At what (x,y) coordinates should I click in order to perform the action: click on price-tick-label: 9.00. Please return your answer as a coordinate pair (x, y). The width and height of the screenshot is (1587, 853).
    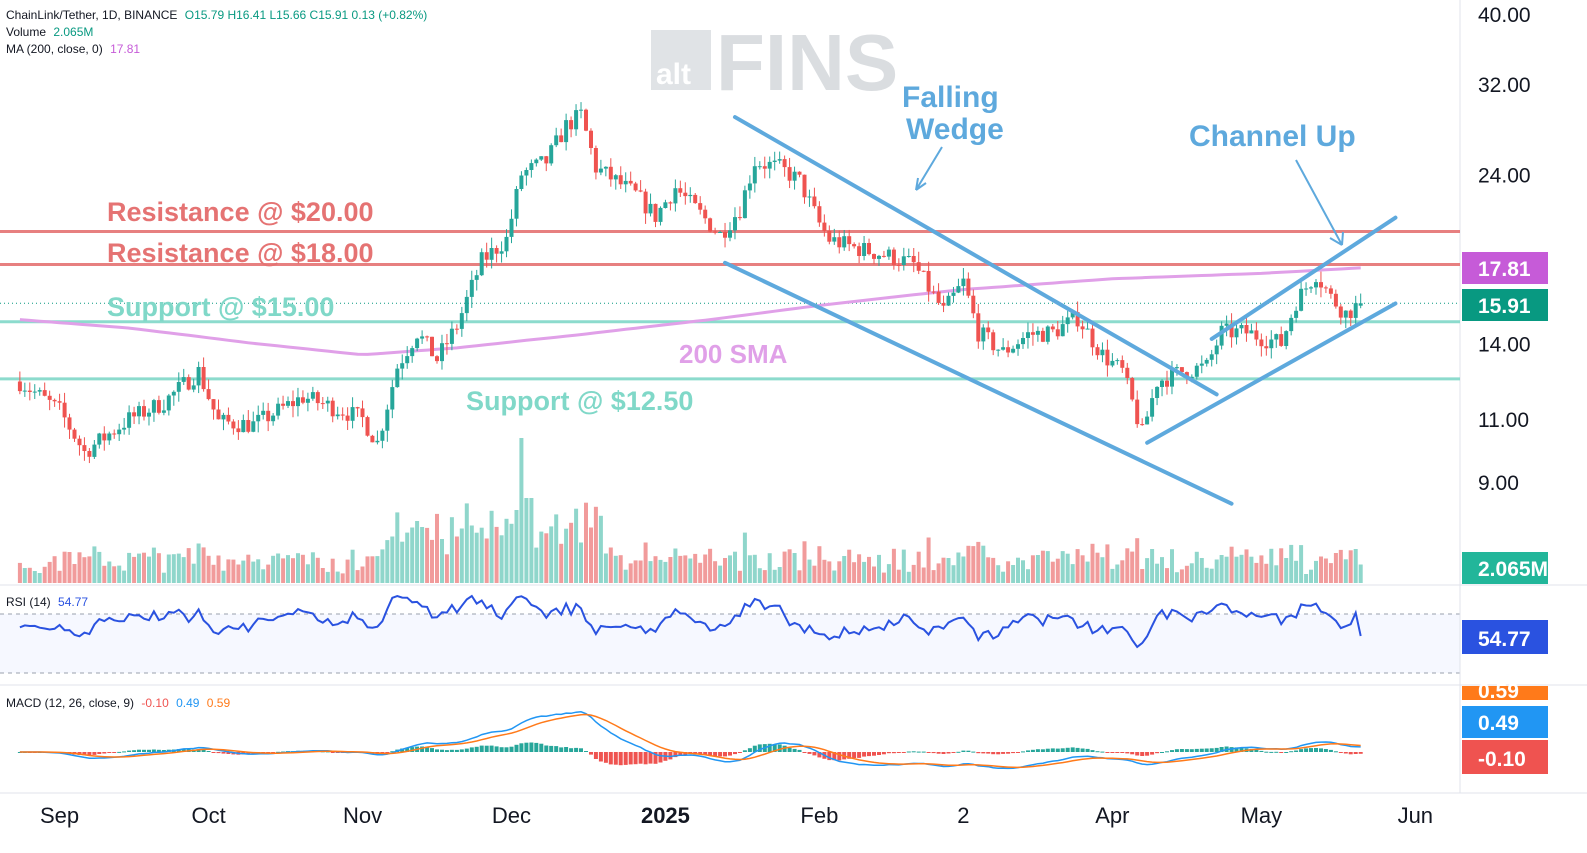
    Looking at the image, I should click on (1498, 483).